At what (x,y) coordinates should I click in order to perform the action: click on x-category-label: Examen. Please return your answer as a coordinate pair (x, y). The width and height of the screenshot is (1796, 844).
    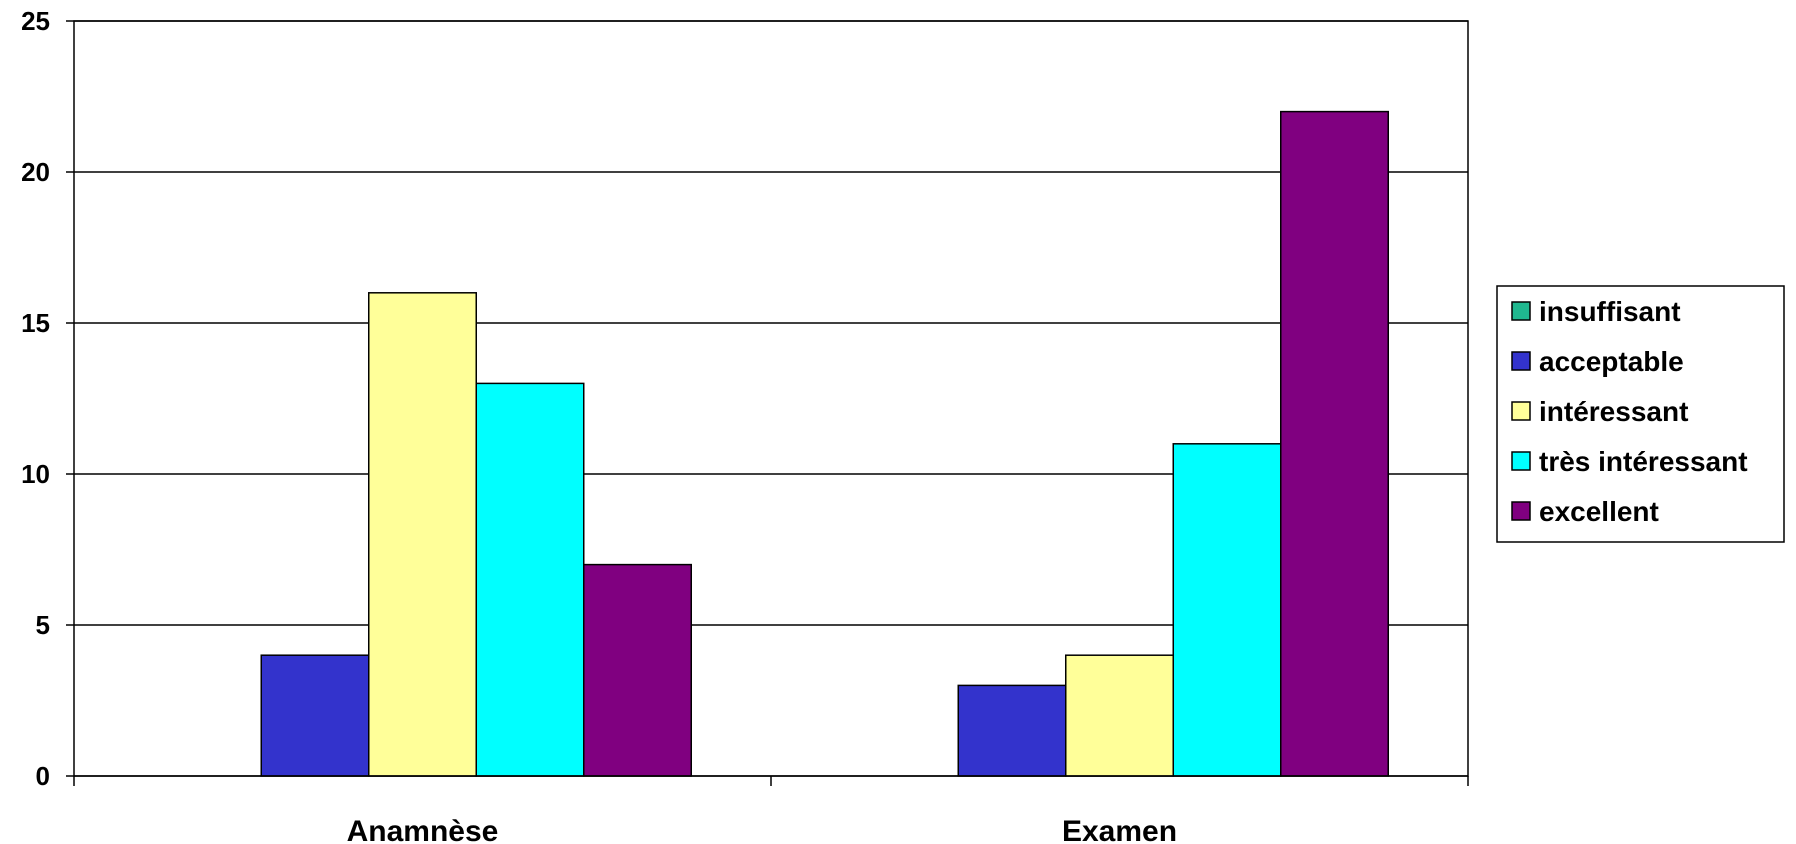
    Looking at the image, I should click on (1119, 829).